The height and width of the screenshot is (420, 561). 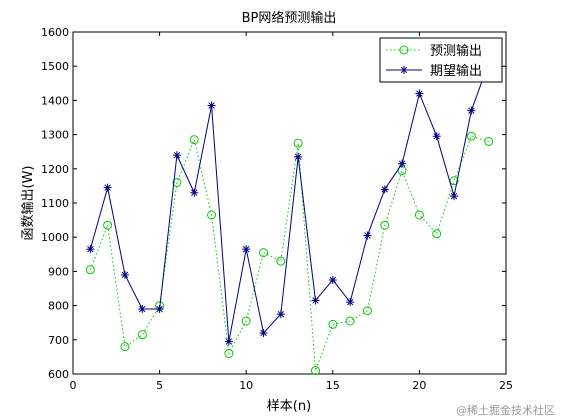 What do you see at coordinates (333, 385) in the screenshot?
I see `x-tick-label: 15` at bounding box center [333, 385].